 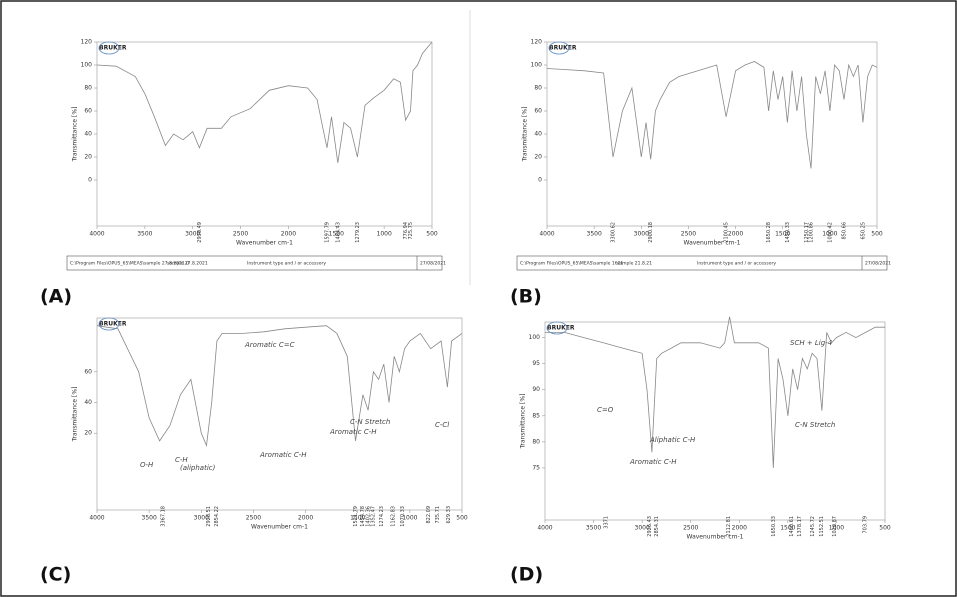 I want to click on panel-label: (B), so click(x=526, y=297).